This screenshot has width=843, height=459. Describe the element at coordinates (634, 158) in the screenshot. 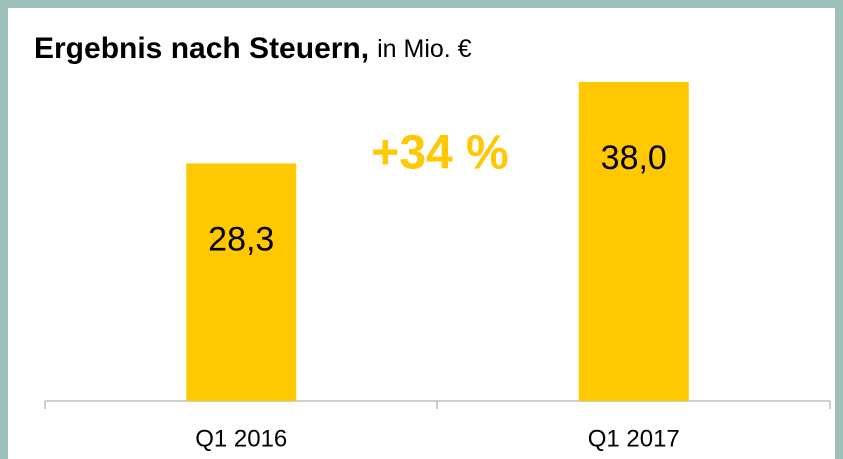

I see `value-label: 38,0` at that location.